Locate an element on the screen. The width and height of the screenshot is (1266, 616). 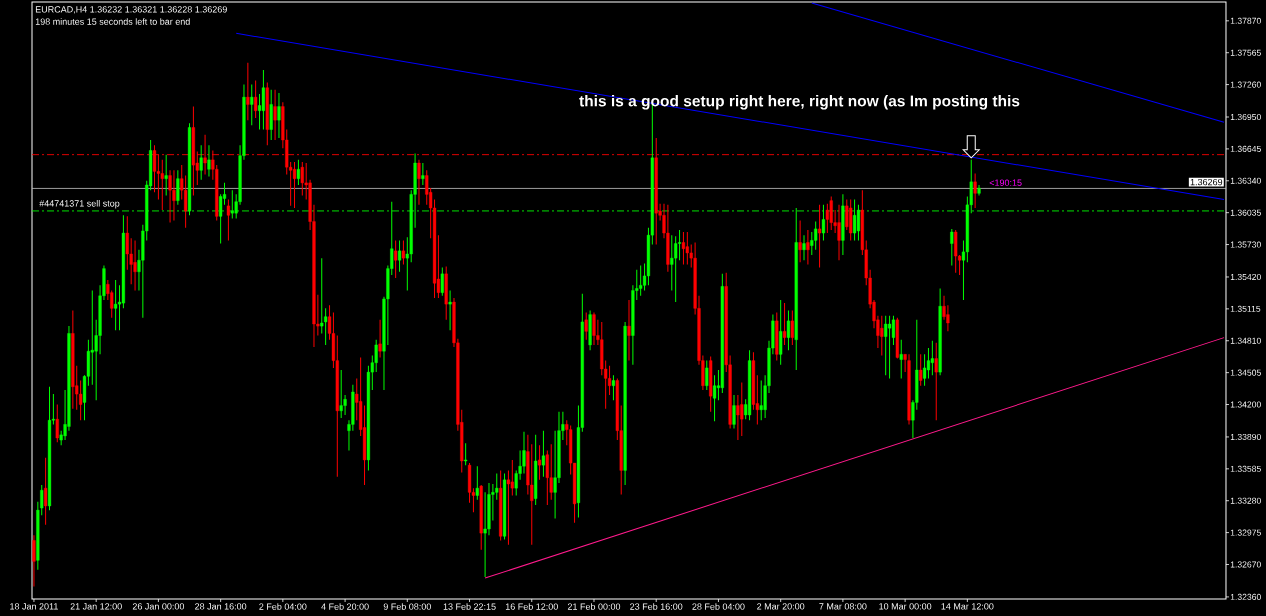
x-tick-label: 13 Feb 22:15 is located at coordinates (469, 606).